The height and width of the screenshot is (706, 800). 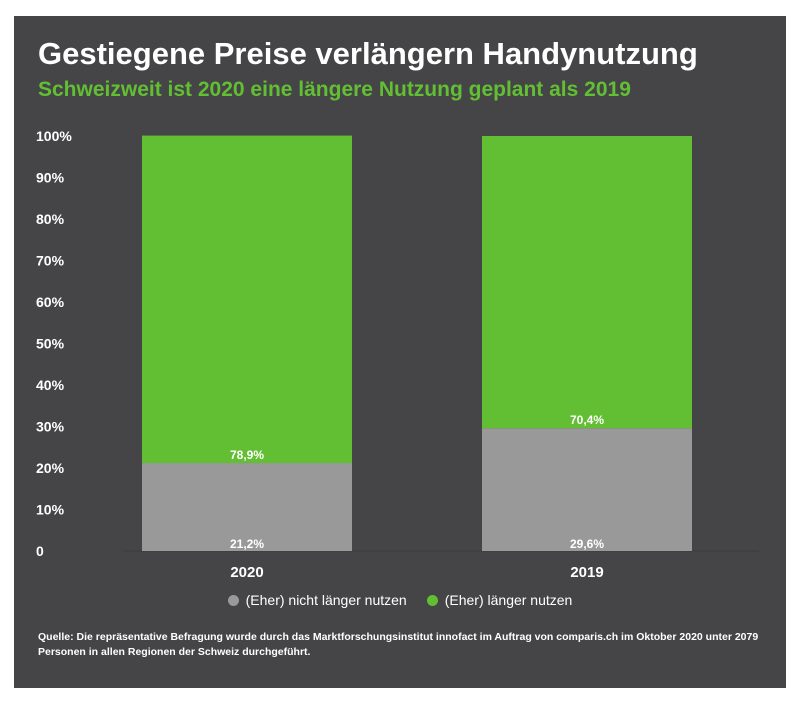 What do you see at coordinates (586, 572) in the screenshot?
I see `x-category-label: 2019` at bounding box center [586, 572].